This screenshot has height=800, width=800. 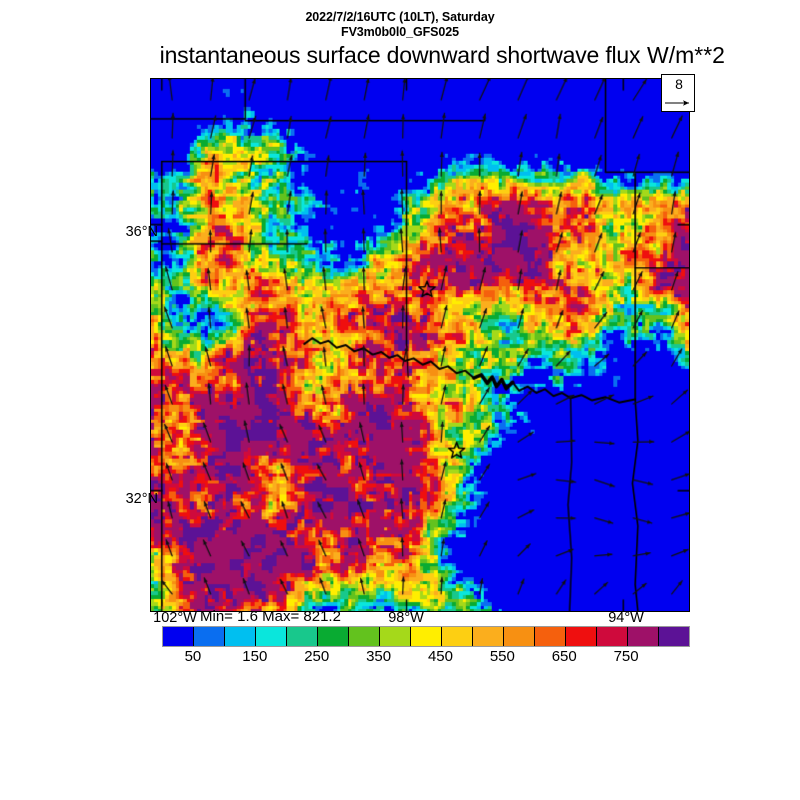 What do you see at coordinates (317, 656) in the screenshot?
I see `colorbar-tick-250: 250` at bounding box center [317, 656].